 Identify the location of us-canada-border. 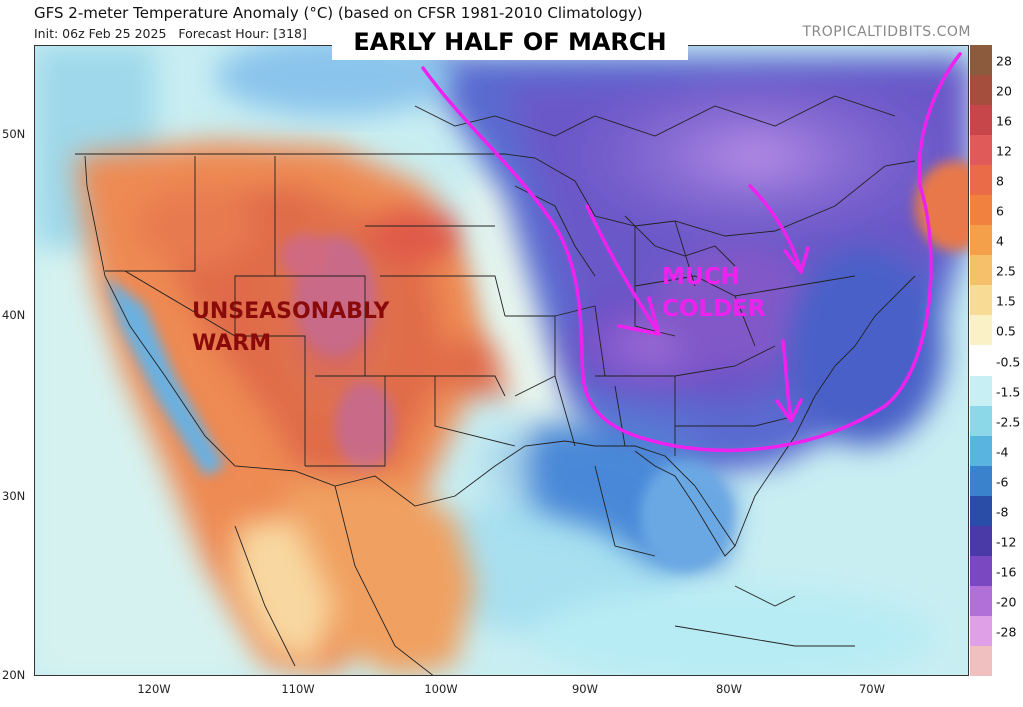
(495, 195).